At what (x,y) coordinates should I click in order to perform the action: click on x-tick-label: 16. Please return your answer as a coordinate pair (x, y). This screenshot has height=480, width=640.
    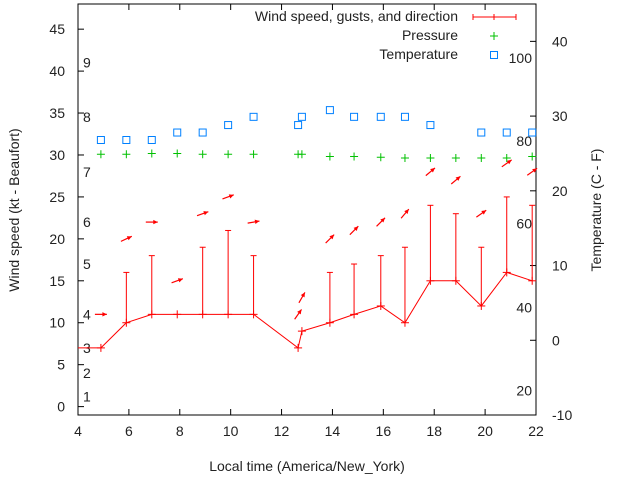
    Looking at the image, I should click on (384, 431).